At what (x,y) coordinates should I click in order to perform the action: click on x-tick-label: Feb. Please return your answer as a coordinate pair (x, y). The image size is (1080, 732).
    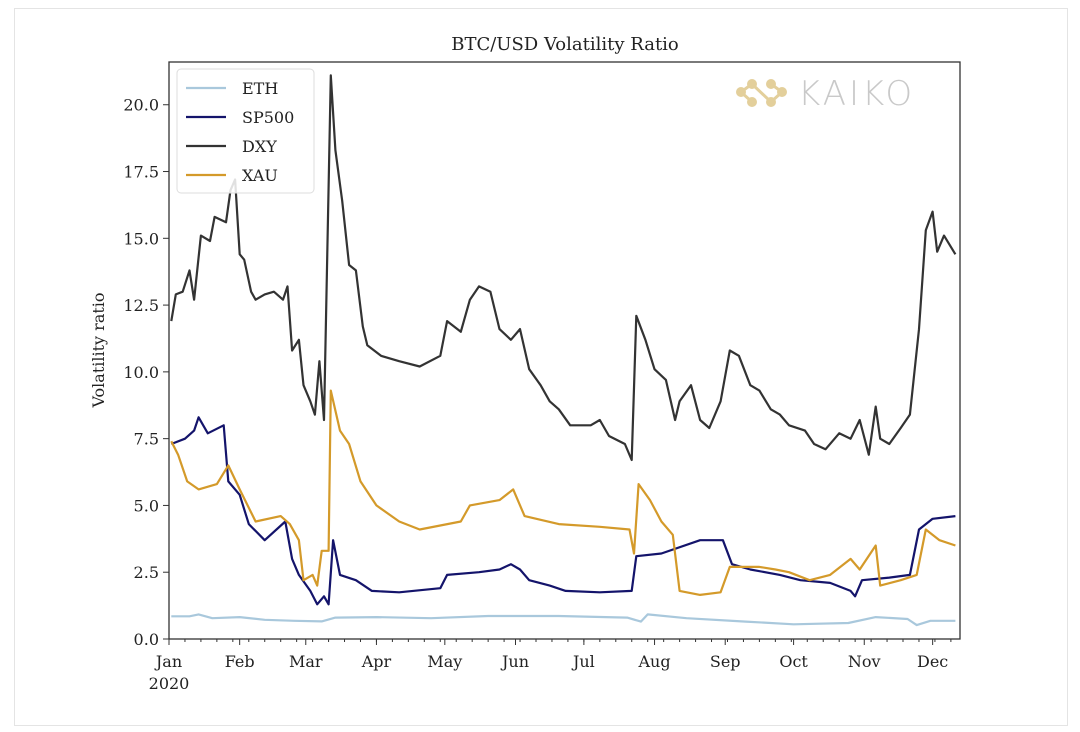
    Looking at the image, I should click on (240, 661).